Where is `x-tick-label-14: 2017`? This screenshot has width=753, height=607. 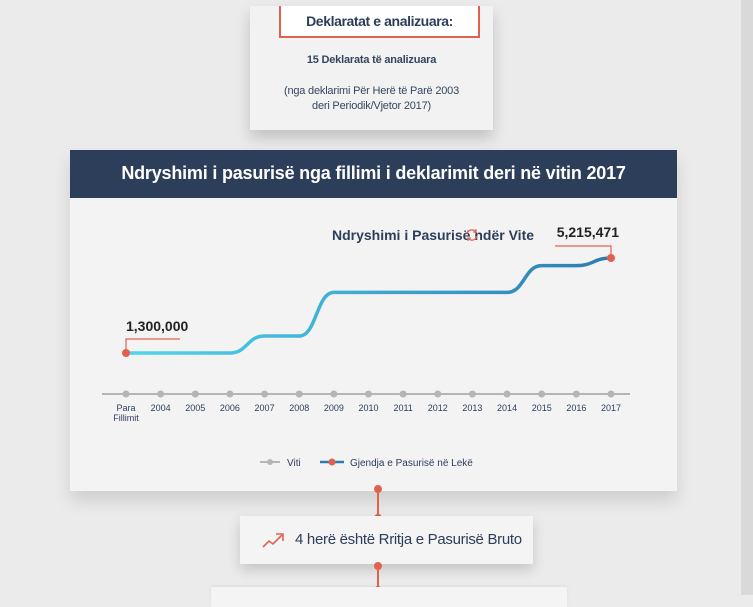
x-tick-label-14: 2017 is located at coordinates (611, 408).